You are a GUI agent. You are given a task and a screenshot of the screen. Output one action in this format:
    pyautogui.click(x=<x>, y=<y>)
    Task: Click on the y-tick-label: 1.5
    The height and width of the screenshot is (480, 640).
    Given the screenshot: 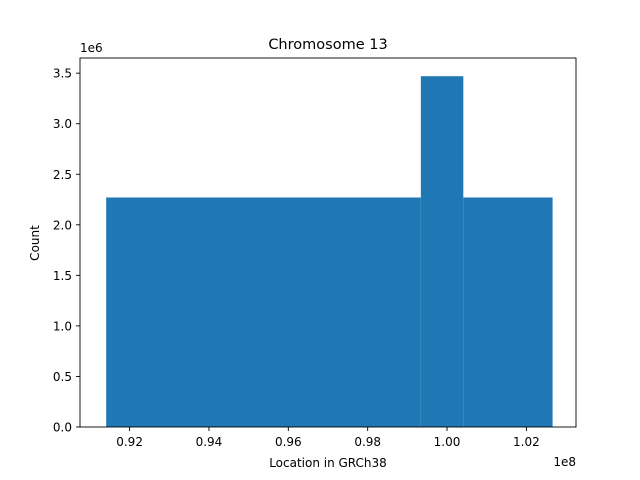 What is the action you would take?
    pyautogui.click(x=62, y=276)
    